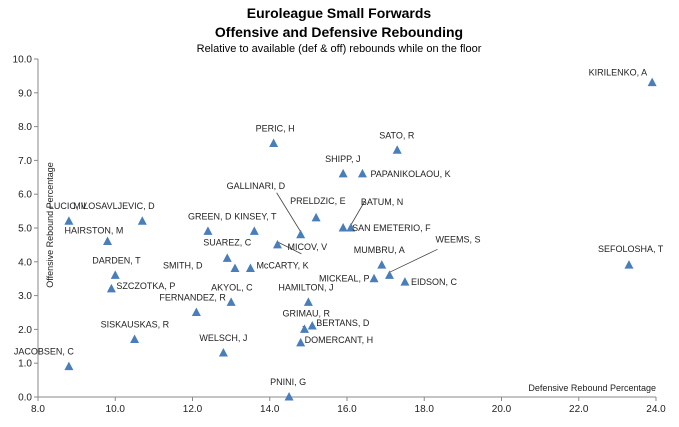  What do you see at coordinates (25, 93) in the screenshot?
I see `y-tick-label: 9.0` at bounding box center [25, 93].